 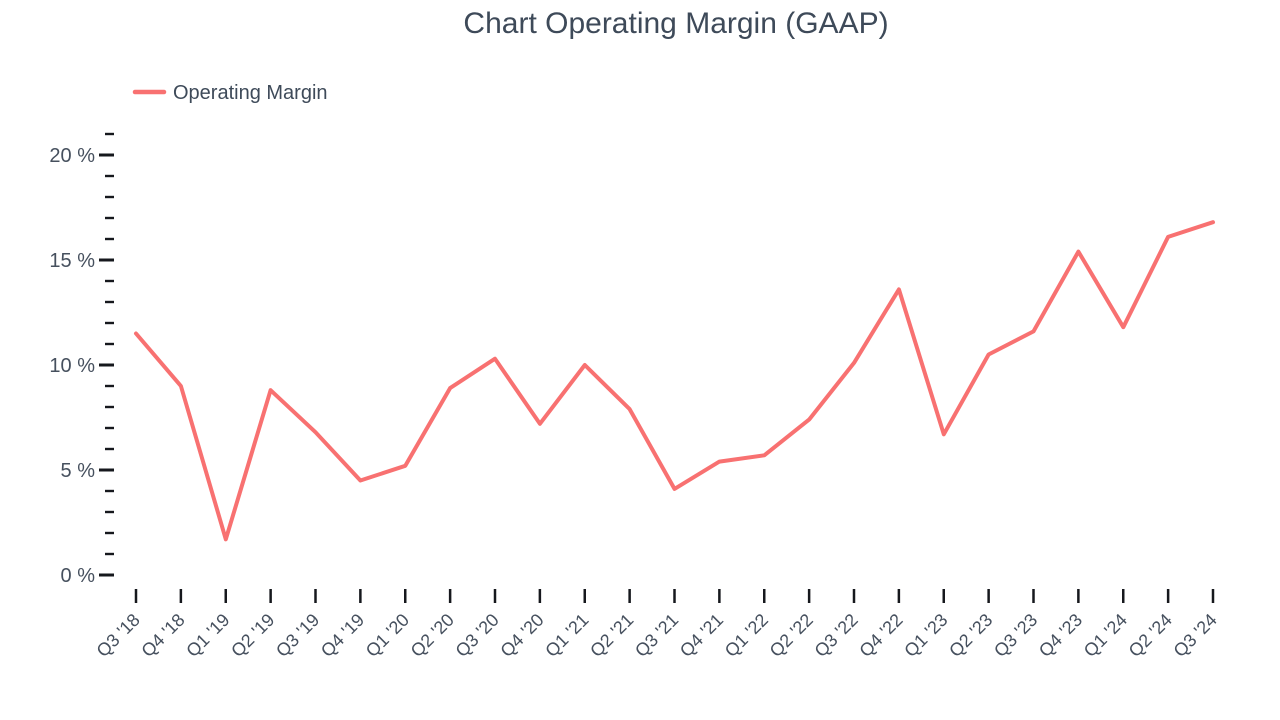 I want to click on x-axis-label: Q1 '24, so click(x=1105, y=635).